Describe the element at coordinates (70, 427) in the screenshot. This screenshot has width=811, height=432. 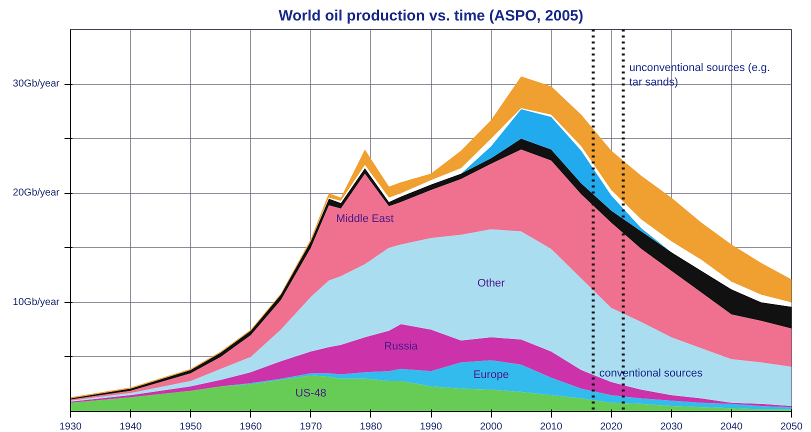
I see `x-tick-label: 1930` at that location.